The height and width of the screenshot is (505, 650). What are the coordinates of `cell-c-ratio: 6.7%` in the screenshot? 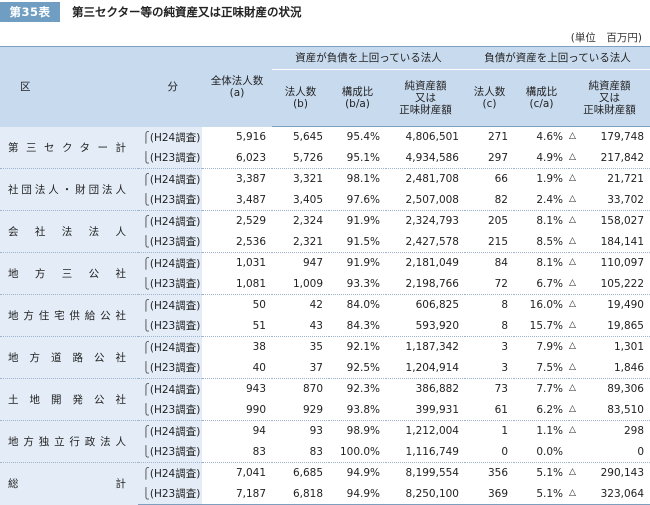 It's located at (549, 283).